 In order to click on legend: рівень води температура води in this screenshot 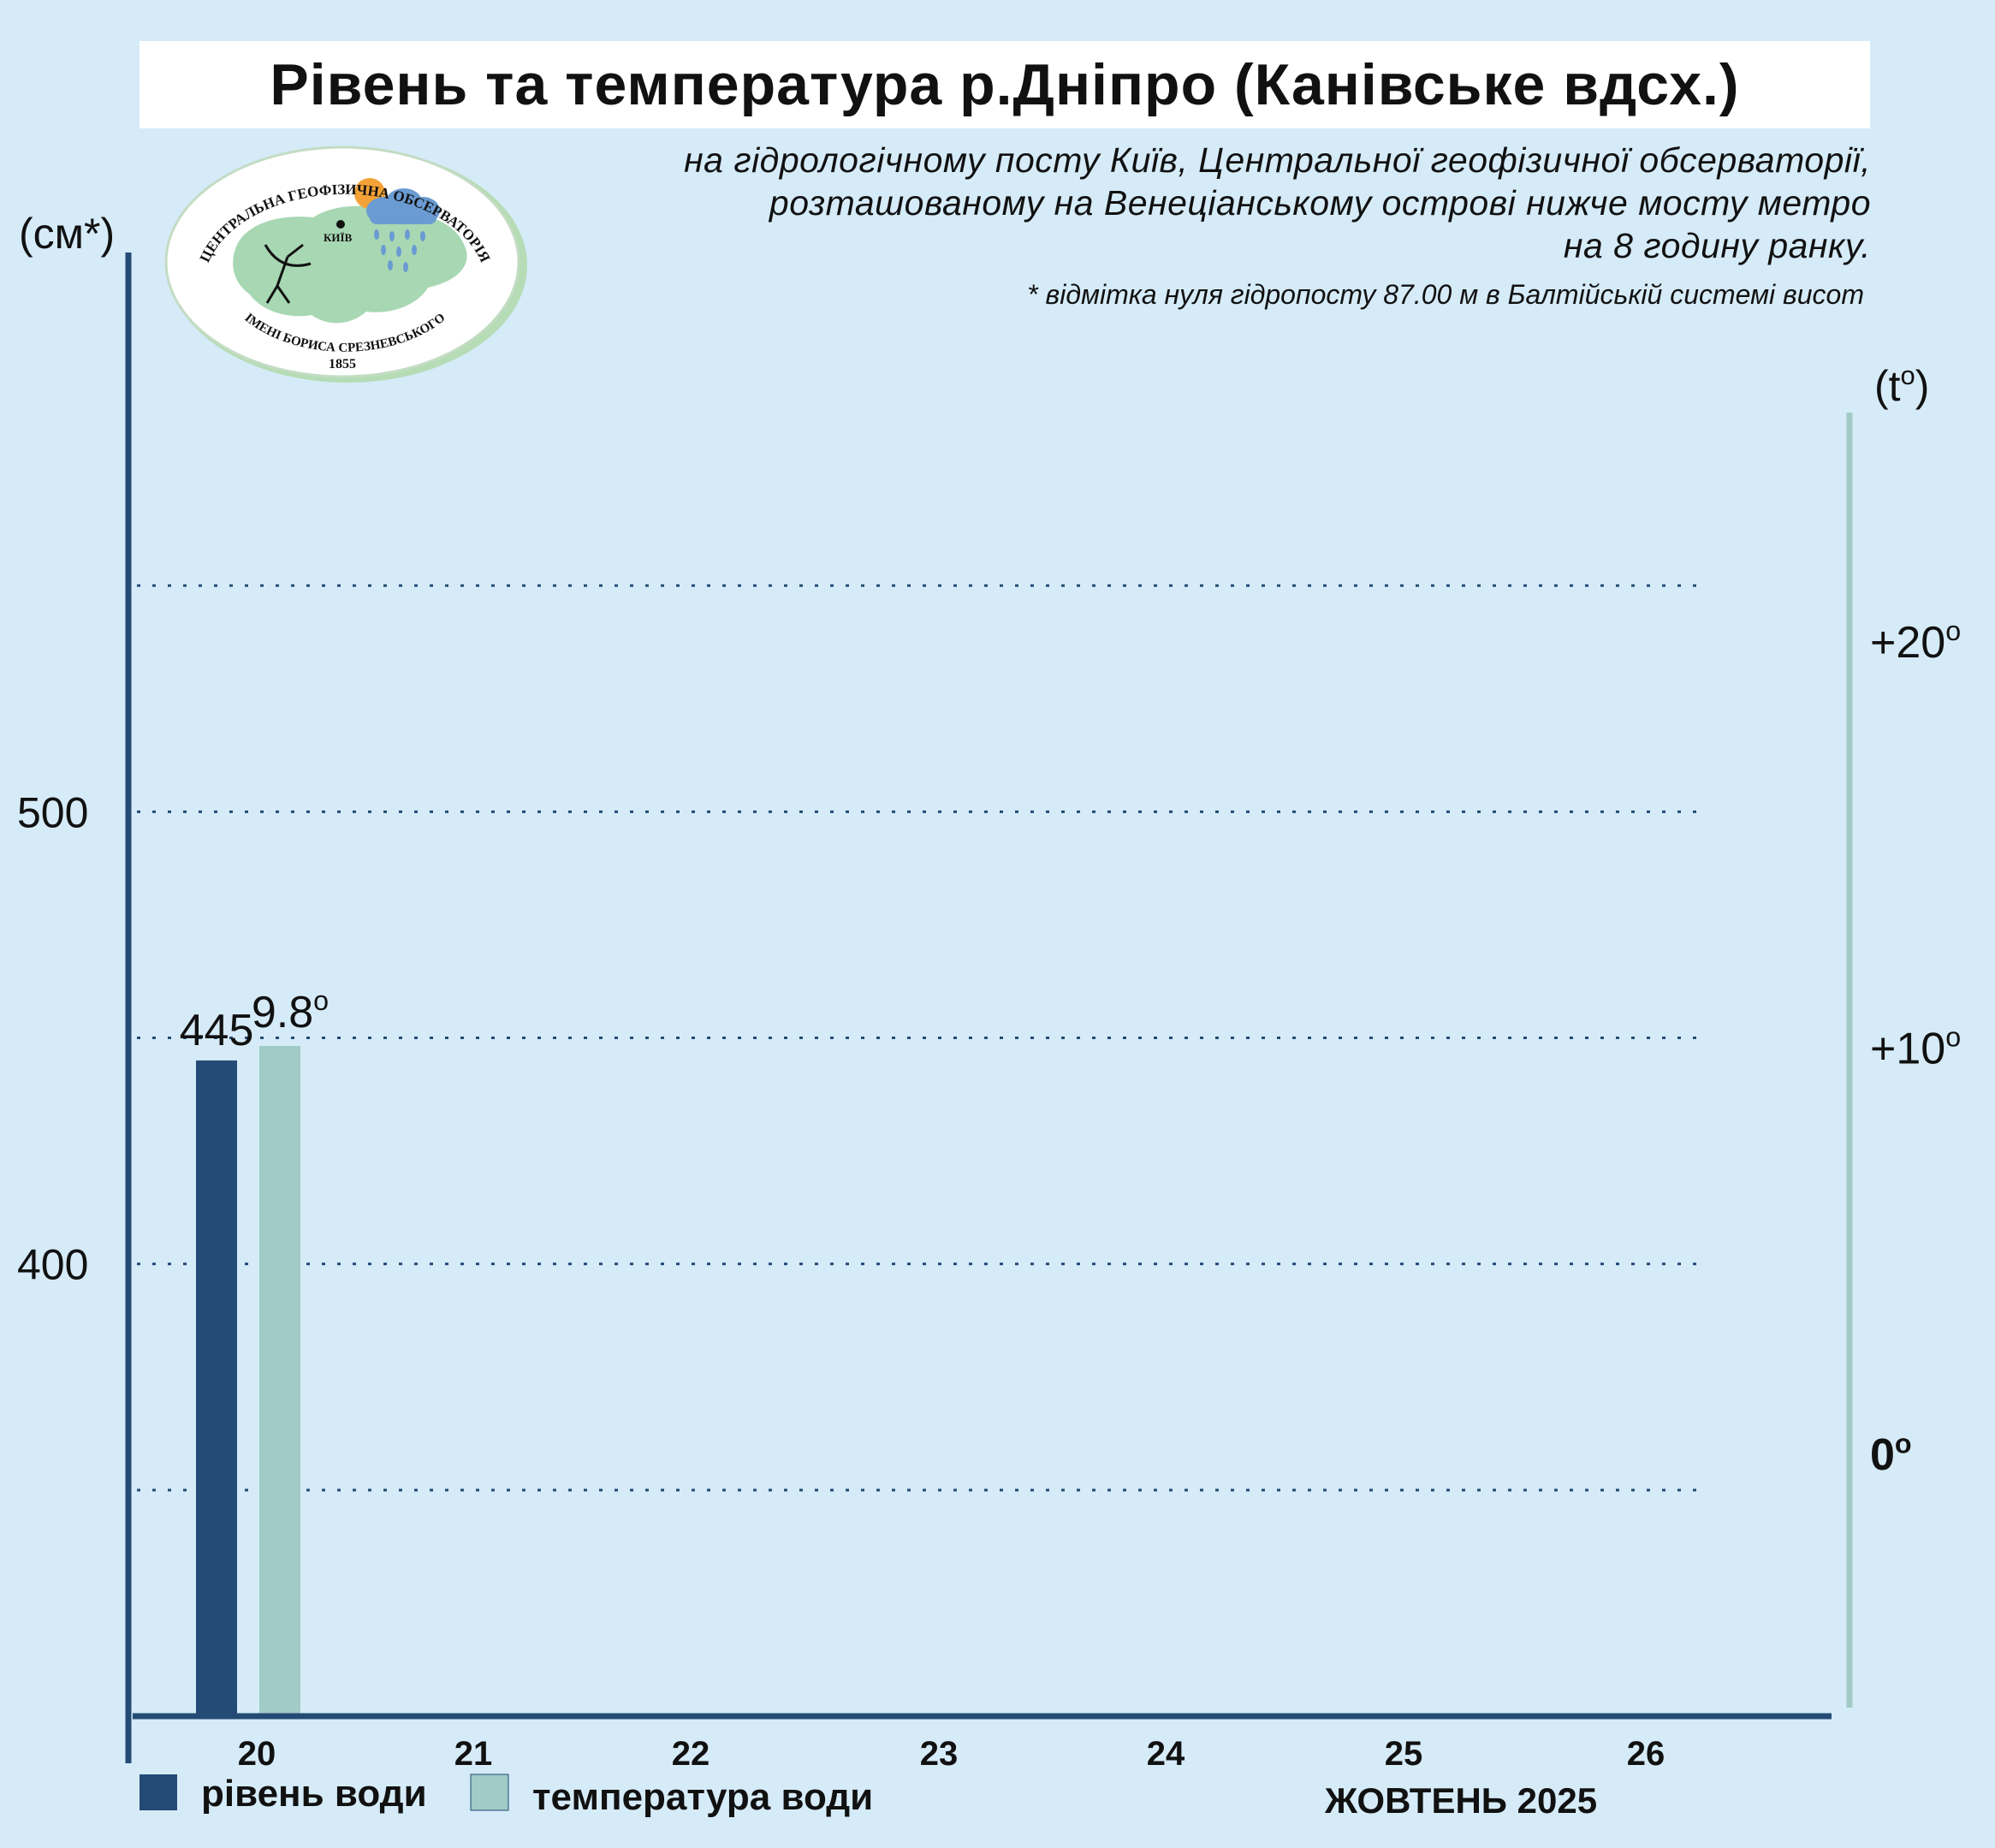, I will do `click(506, 1796)`.